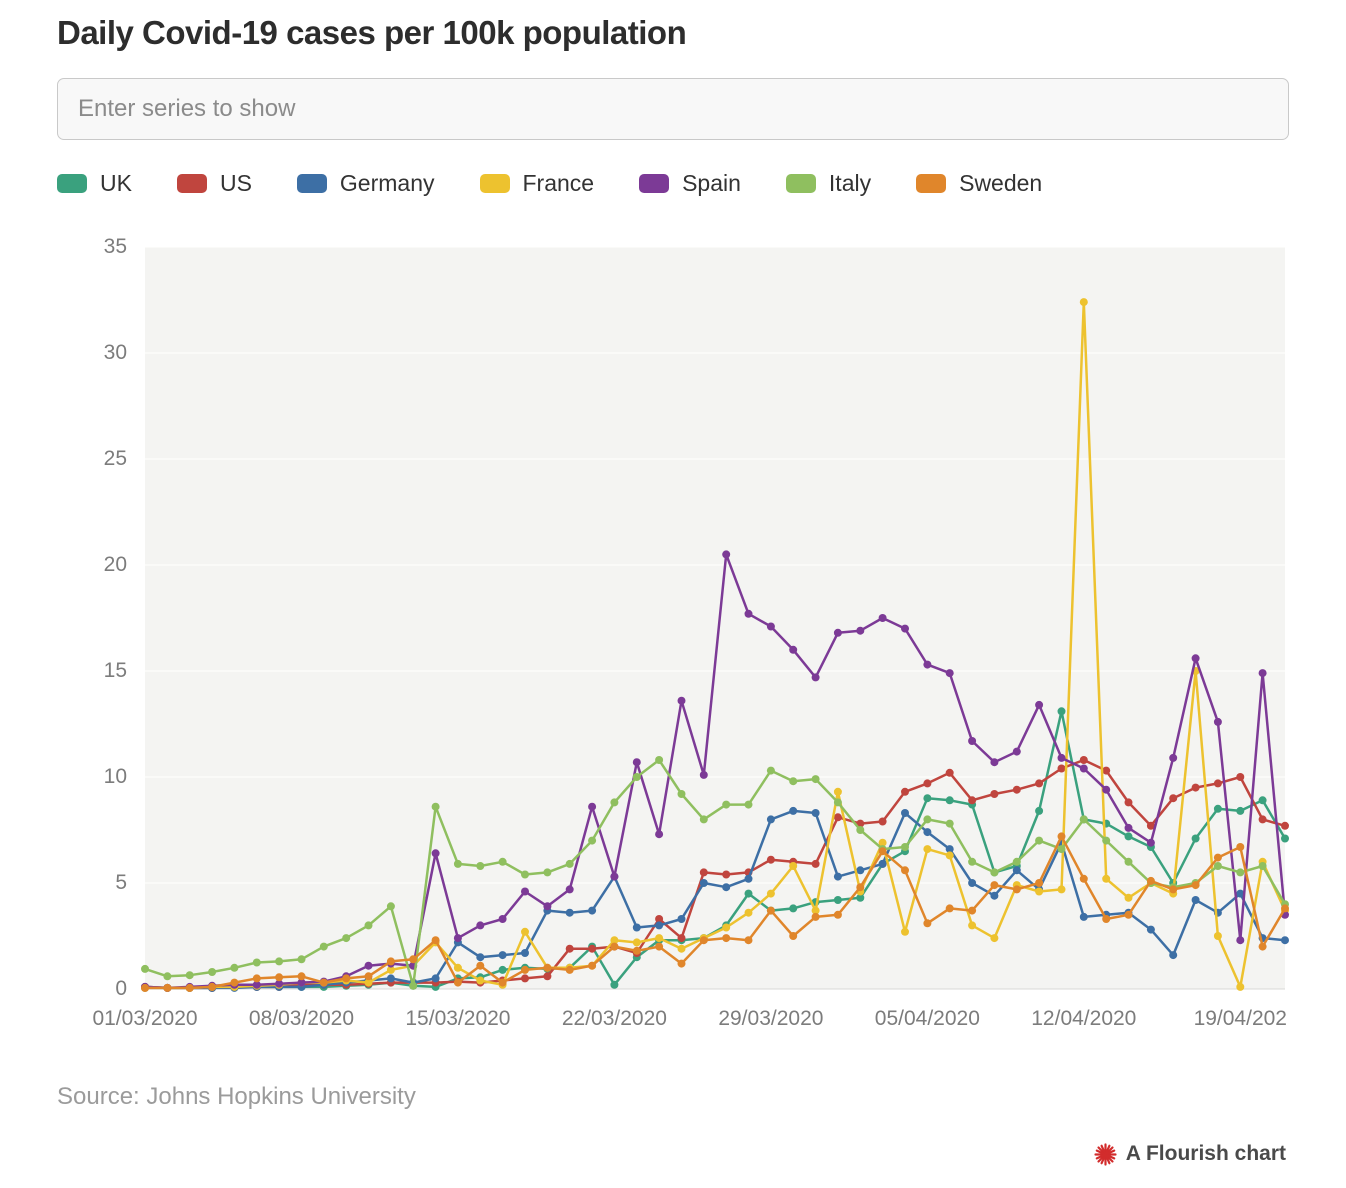 The height and width of the screenshot is (1188, 1346). What do you see at coordinates (365, 183) in the screenshot?
I see `legend-item-germany: Germany` at bounding box center [365, 183].